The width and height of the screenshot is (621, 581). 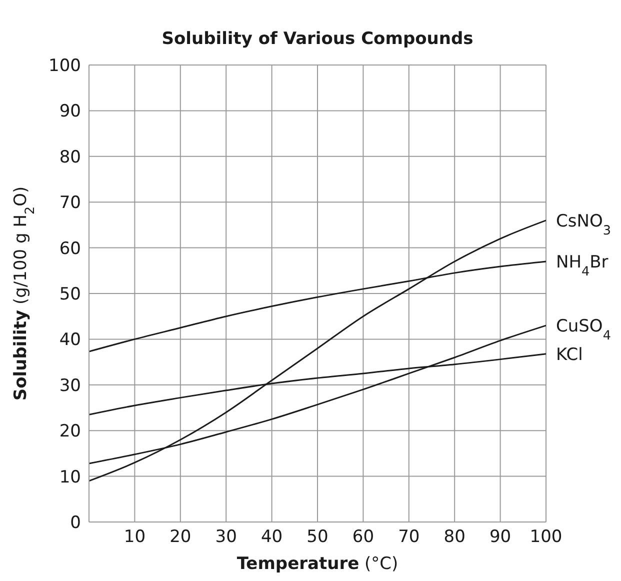 I want to click on y-tick-label: 0, so click(x=75, y=523).